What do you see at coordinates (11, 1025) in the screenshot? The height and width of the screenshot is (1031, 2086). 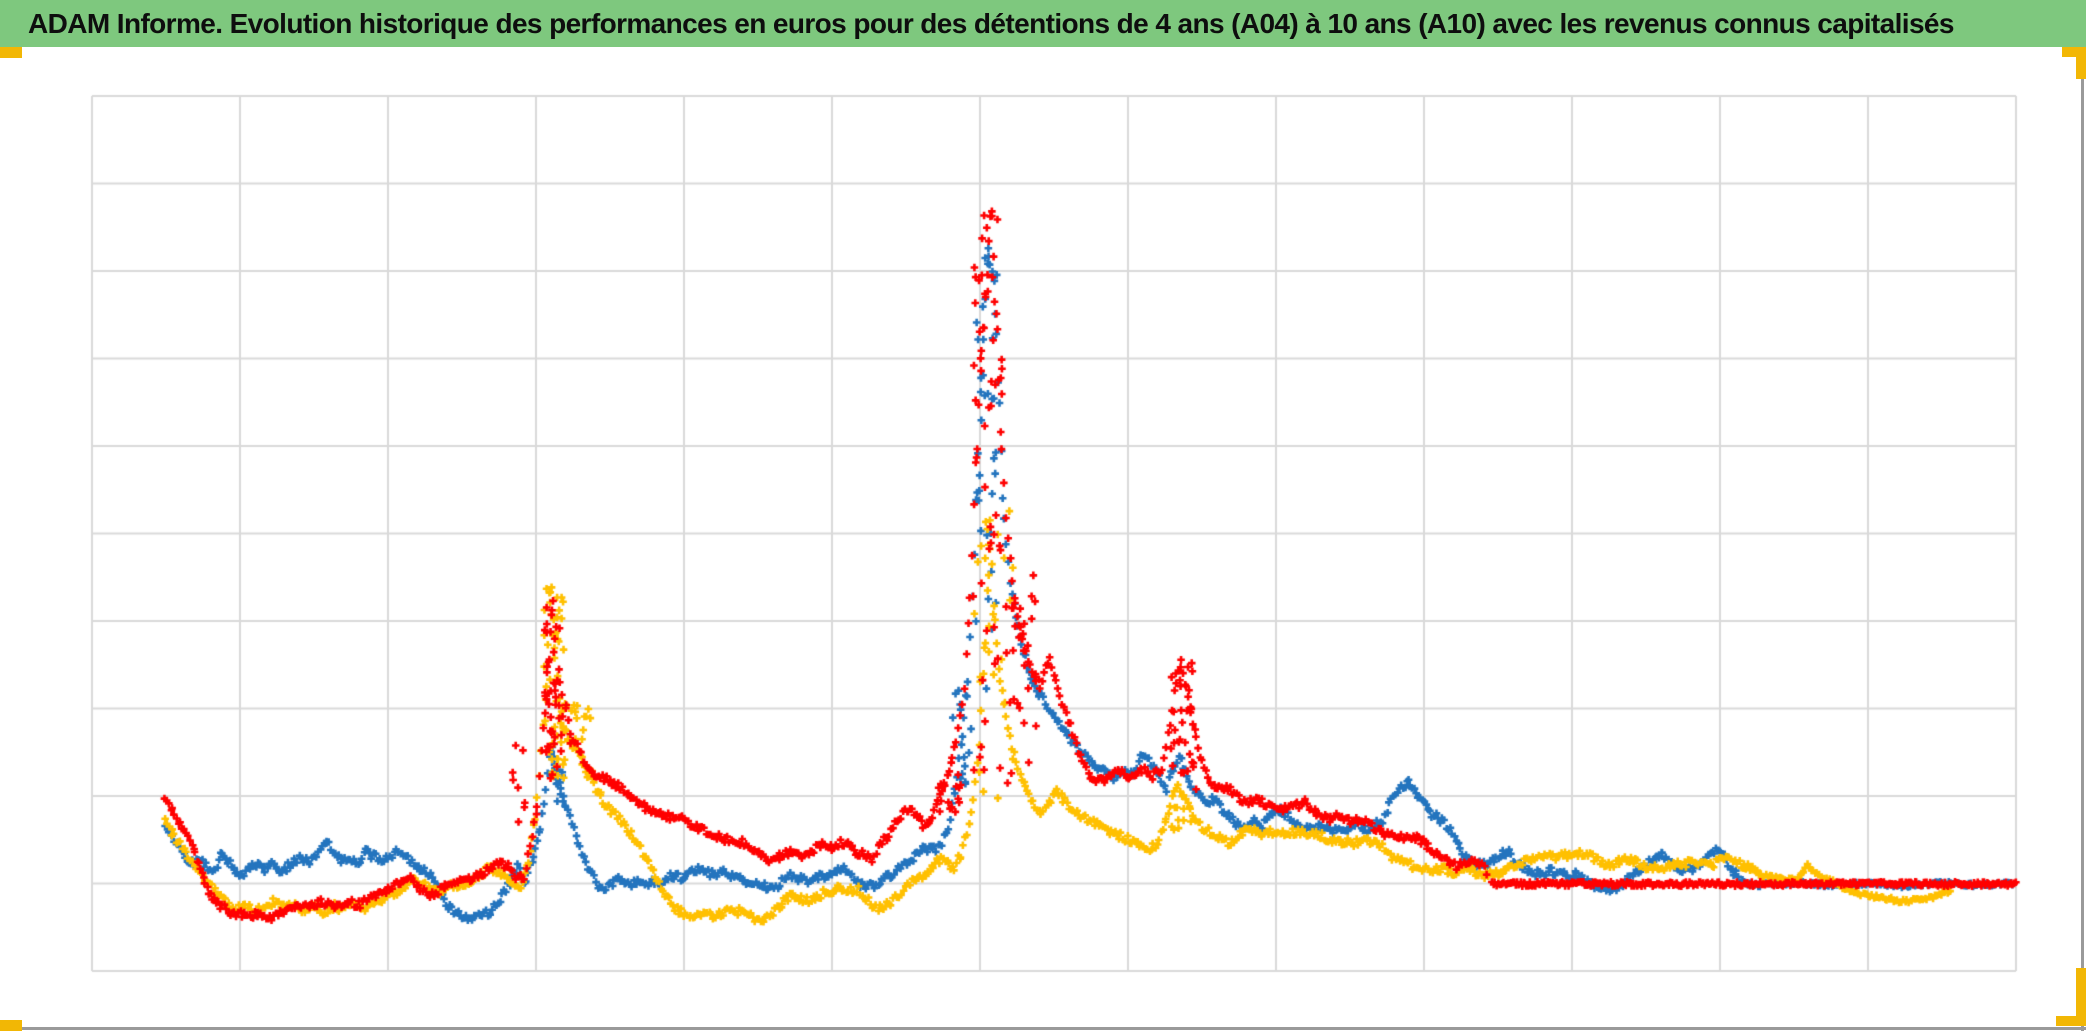 I see `corner-mark-bottom-left` at bounding box center [11, 1025].